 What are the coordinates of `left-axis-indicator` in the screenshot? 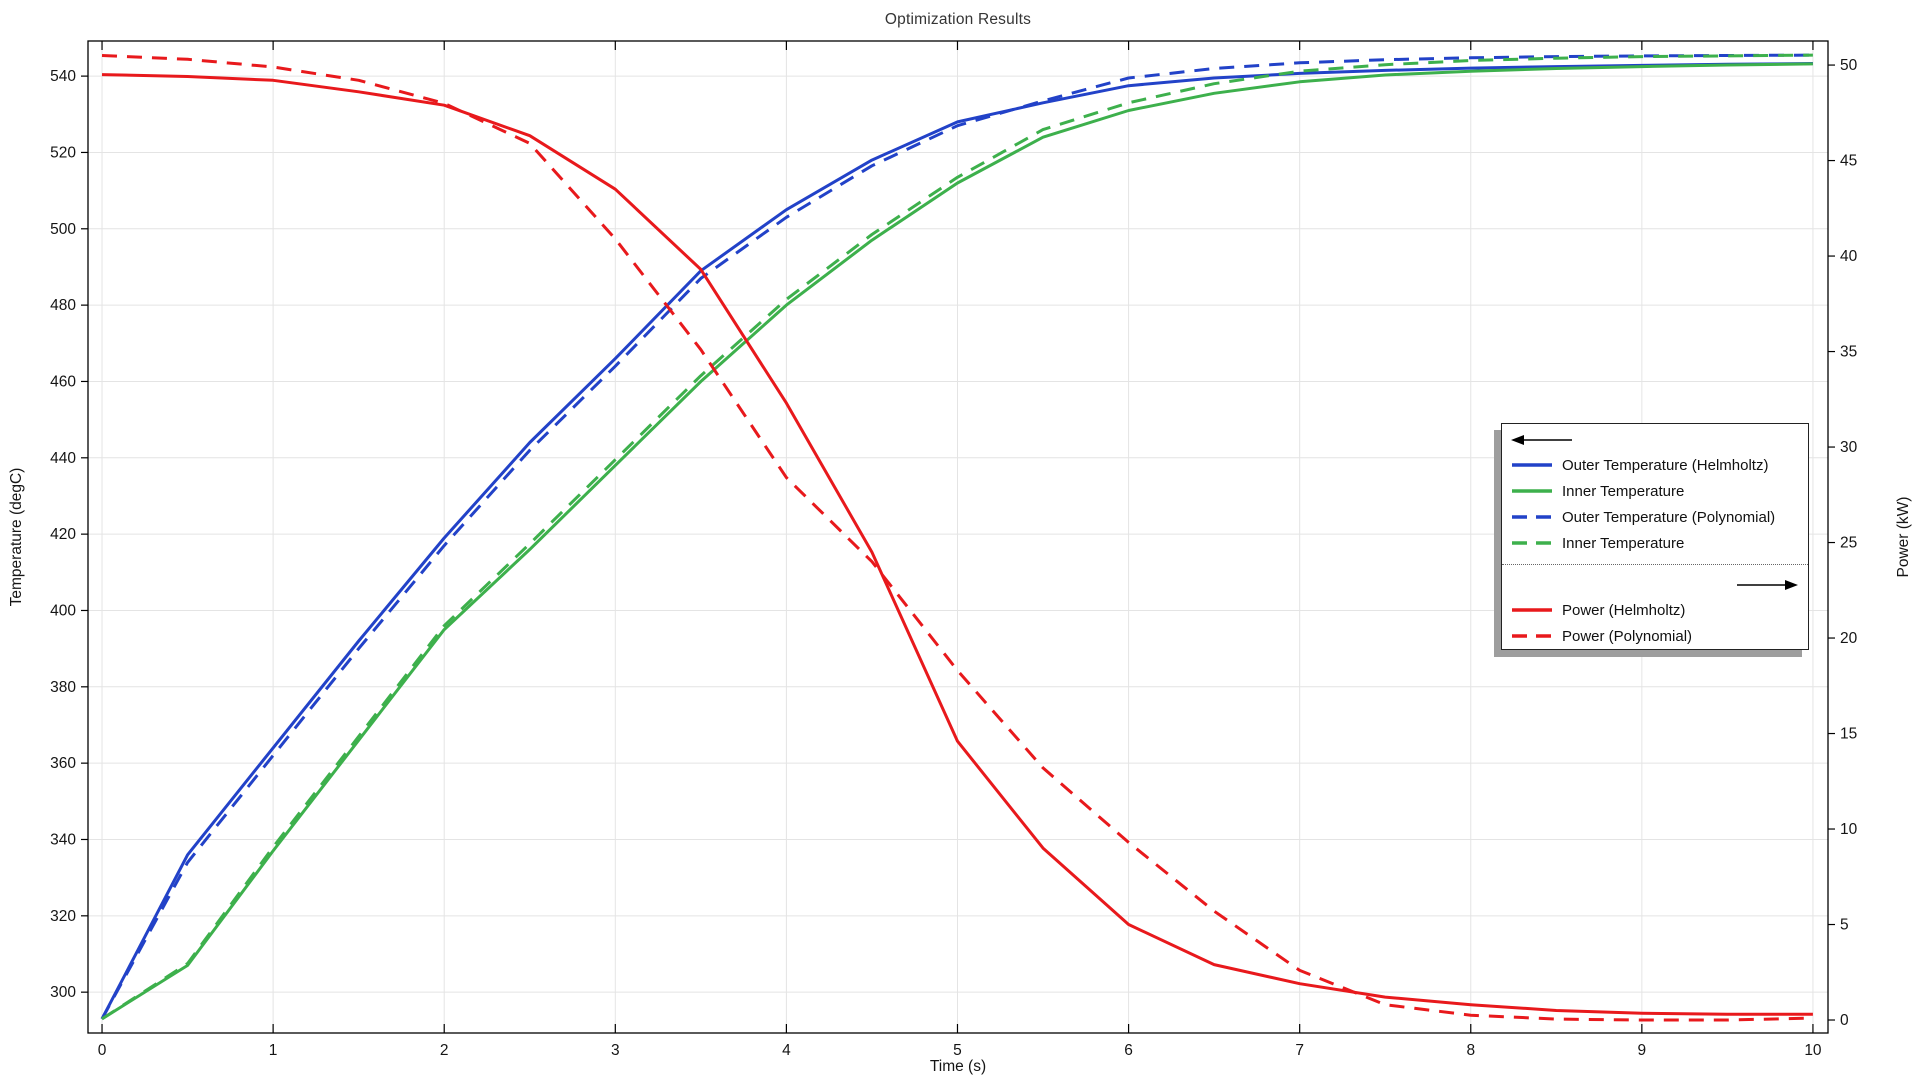 It's located at (1543, 440).